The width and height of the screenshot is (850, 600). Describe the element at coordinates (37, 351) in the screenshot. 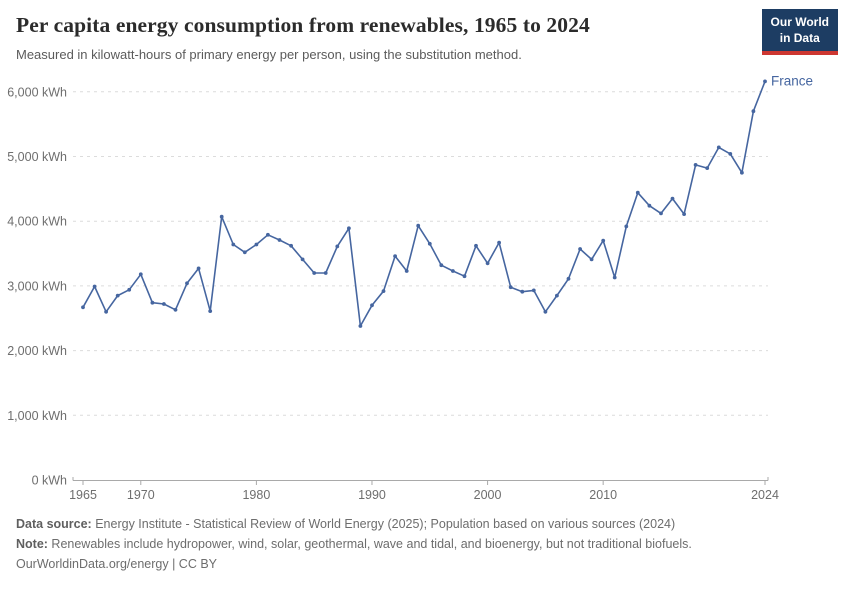

I see `y-axis-tick-label: 2,000 kWh` at that location.